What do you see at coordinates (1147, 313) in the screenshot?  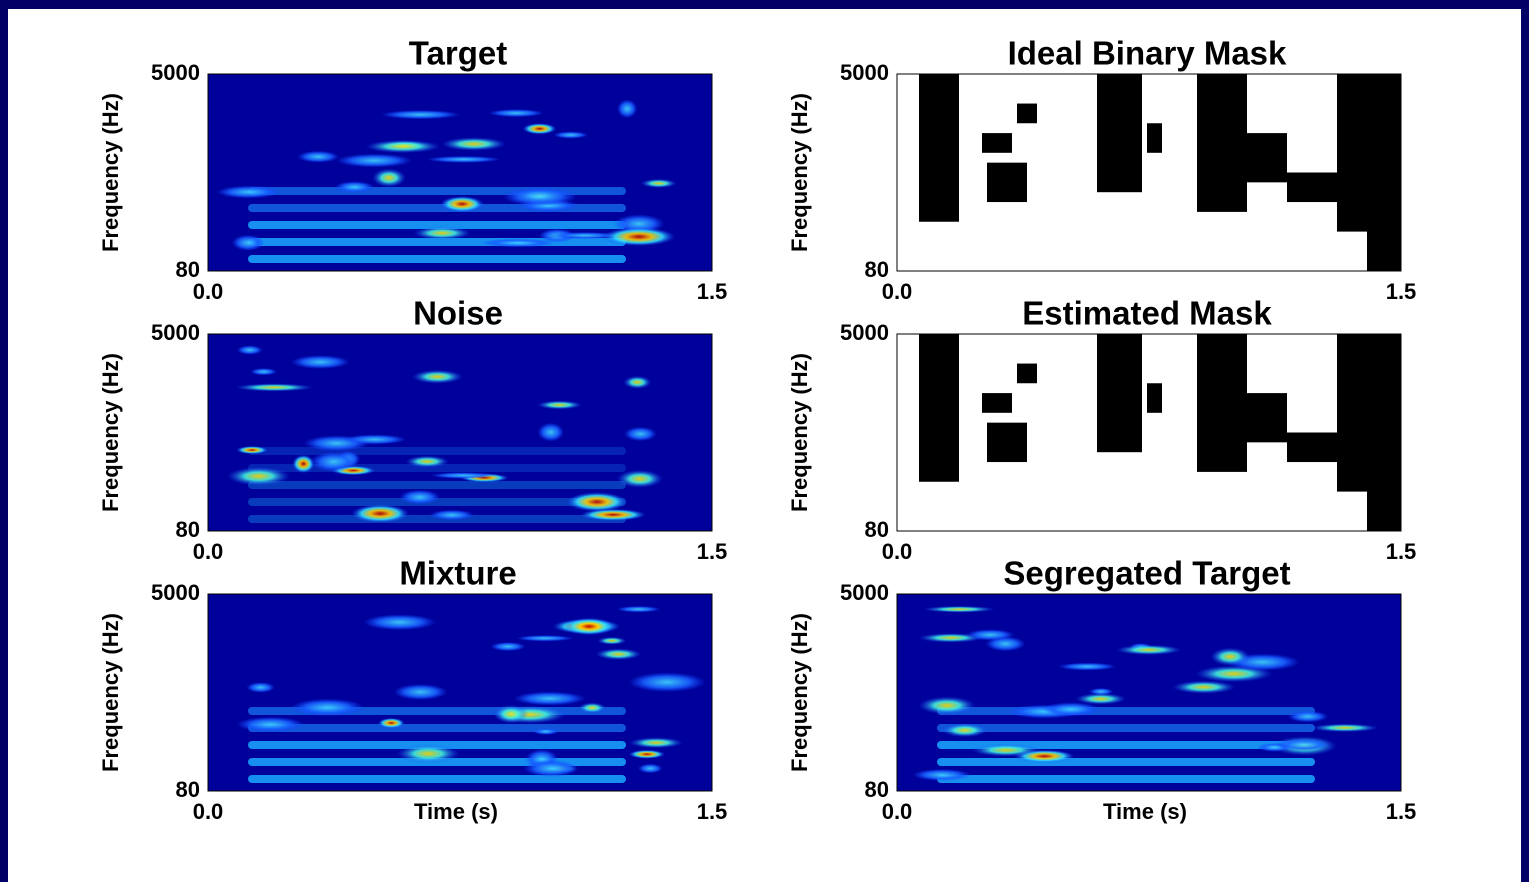 I see `chart-title: Estimated Mask` at bounding box center [1147, 313].